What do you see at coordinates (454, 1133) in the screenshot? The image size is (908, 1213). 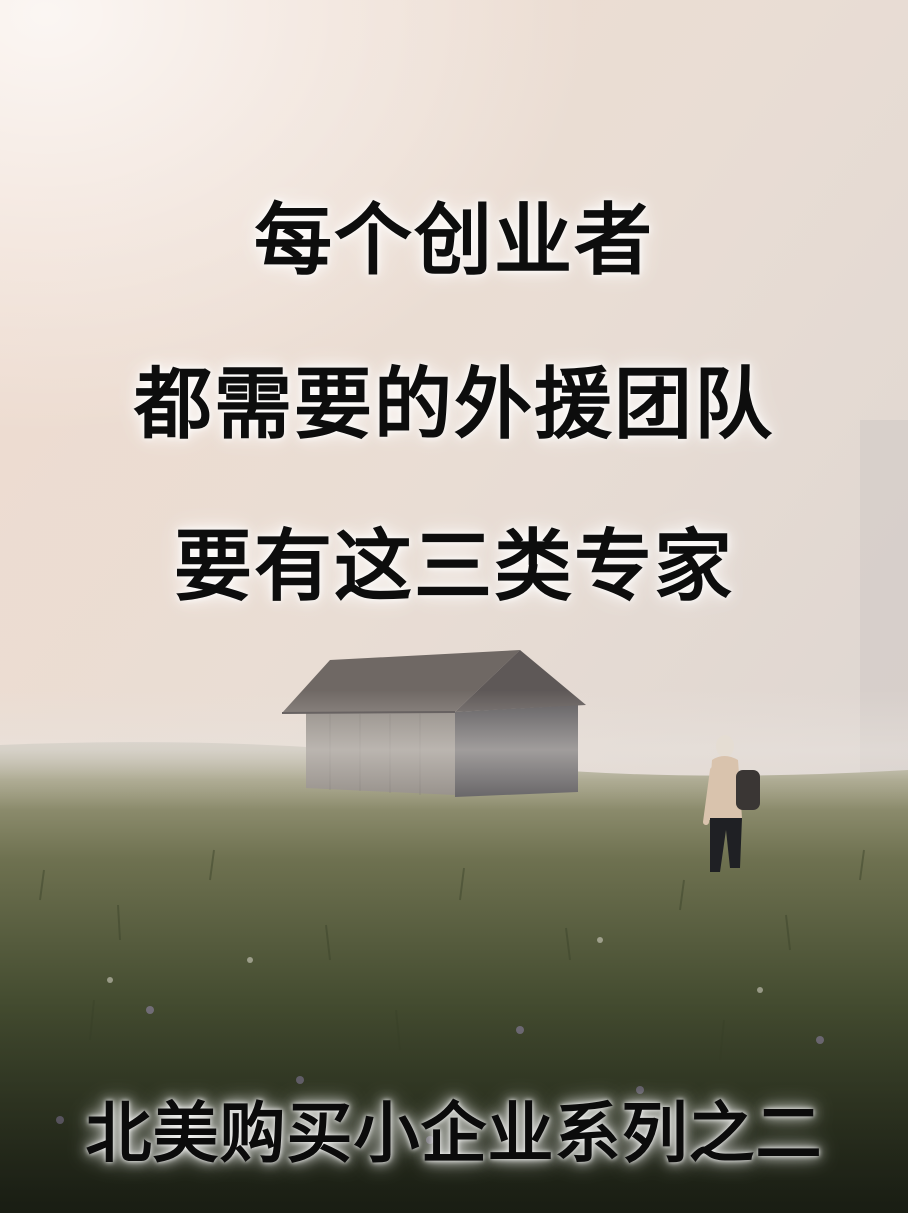 I see `series-footer: 北美购买小企业系列之二` at bounding box center [454, 1133].